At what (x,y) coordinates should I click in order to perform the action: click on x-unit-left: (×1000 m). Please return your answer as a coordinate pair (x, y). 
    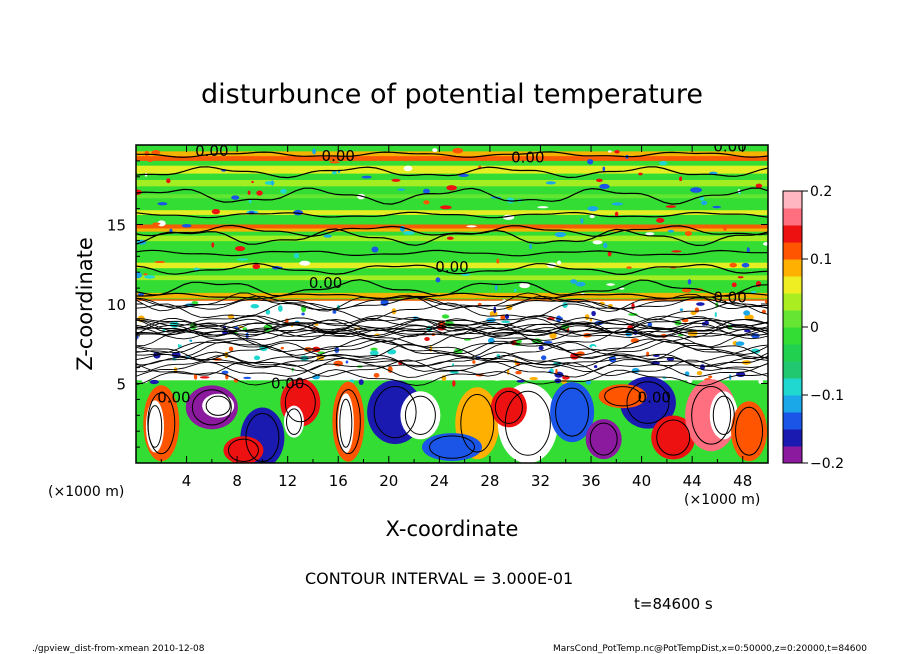
    Looking at the image, I should click on (86, 492).